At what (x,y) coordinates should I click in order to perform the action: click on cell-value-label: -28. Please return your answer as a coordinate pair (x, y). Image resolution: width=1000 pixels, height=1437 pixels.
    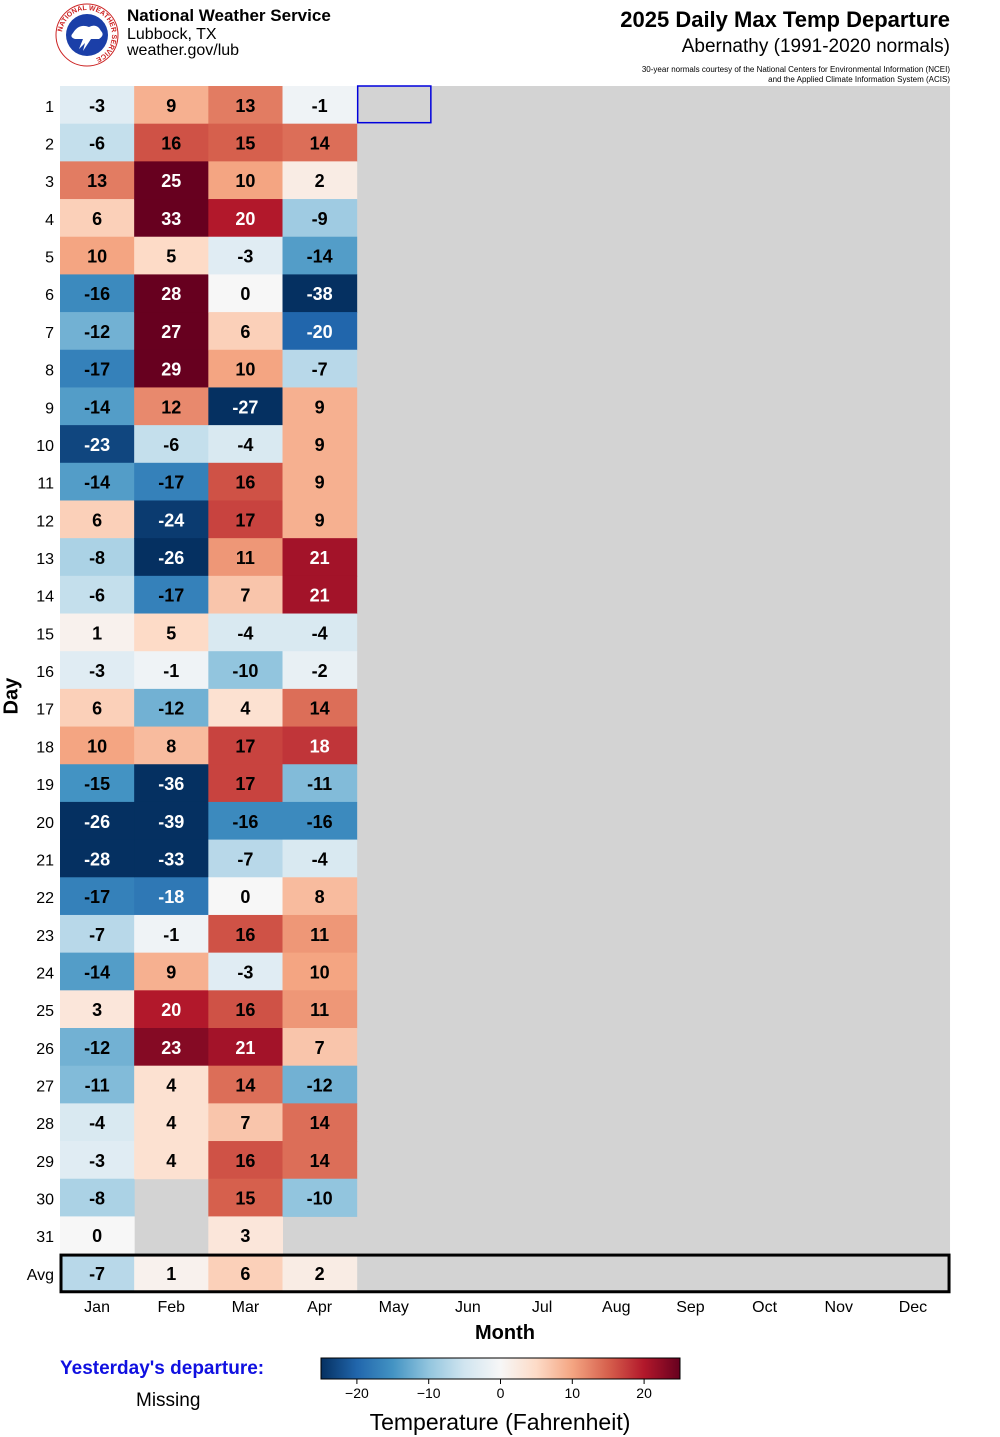
    Looking at the image, I should click on (97, 859).